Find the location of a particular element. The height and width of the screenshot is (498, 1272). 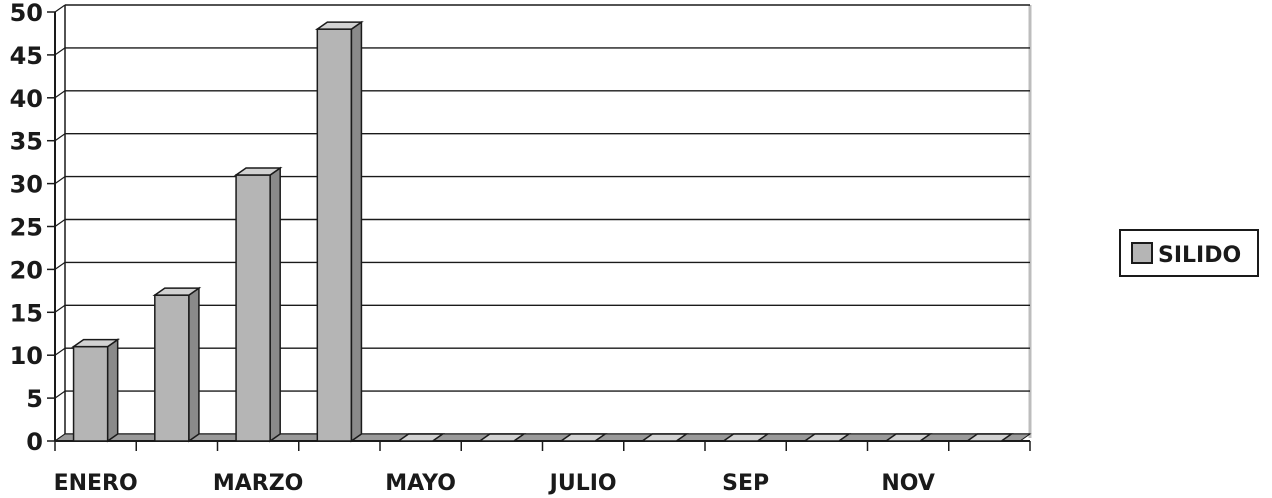

x-tick-label-enero: ENERO is located at coordinates (96, 483).